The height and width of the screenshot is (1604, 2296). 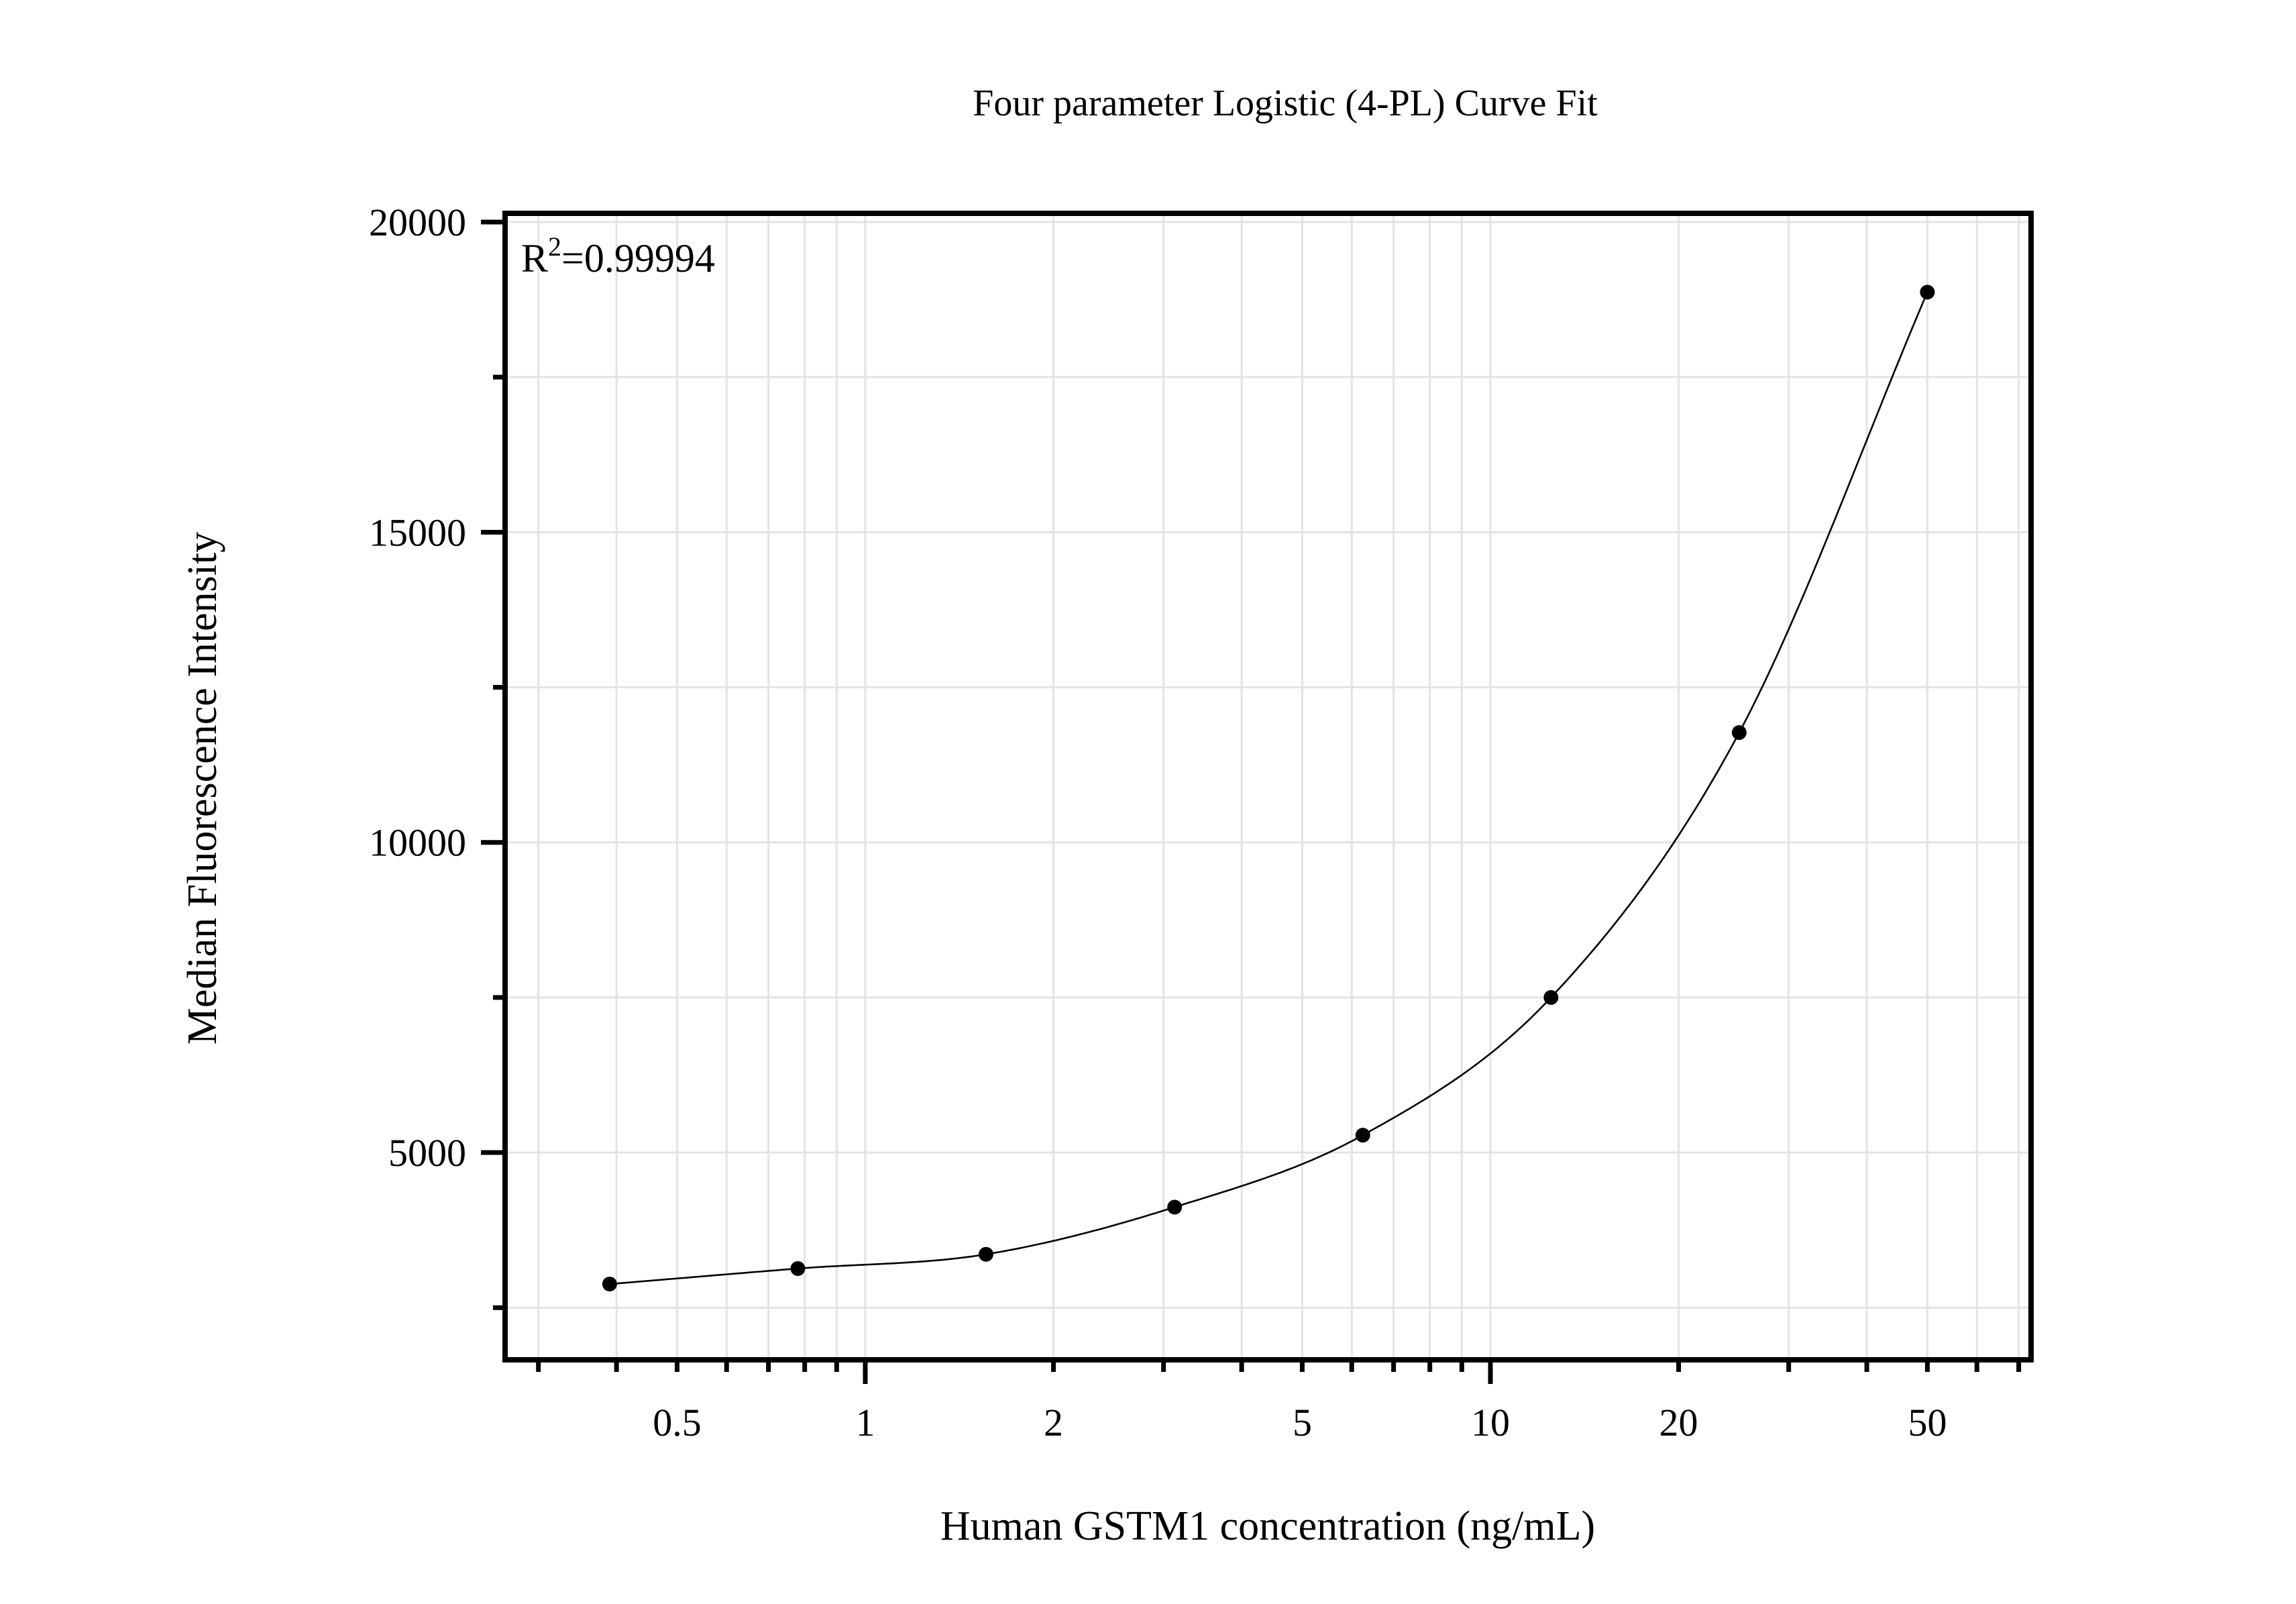 I want to click on x-axis-title: Human GSTM1 concentration (ng/mL), so click(x=1267, y=1526).